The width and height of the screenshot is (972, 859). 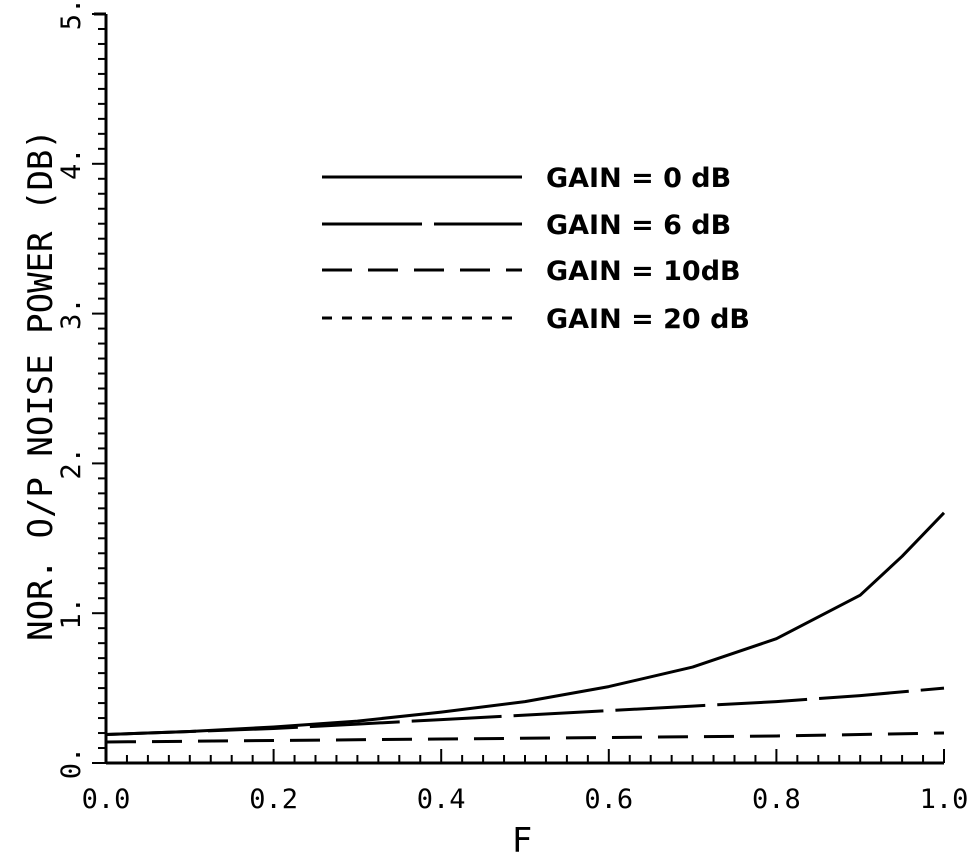 What do you see at coordinates (638, 178) in the screenshot?
I see `legend-label-0: GAIN = 0 dB` at bounding box center [638, 178].